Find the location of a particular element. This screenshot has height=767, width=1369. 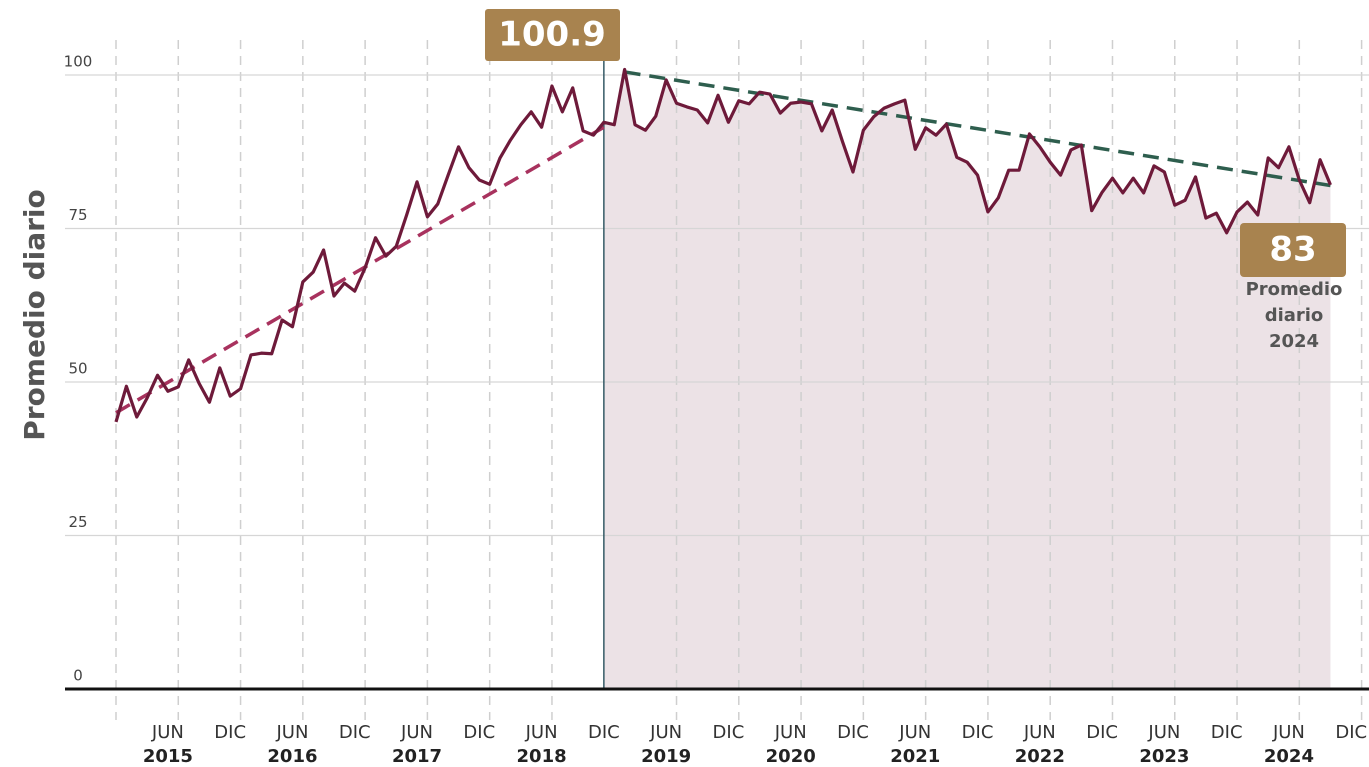

y-tick-label: 25 is located at coordinates (77, 522).